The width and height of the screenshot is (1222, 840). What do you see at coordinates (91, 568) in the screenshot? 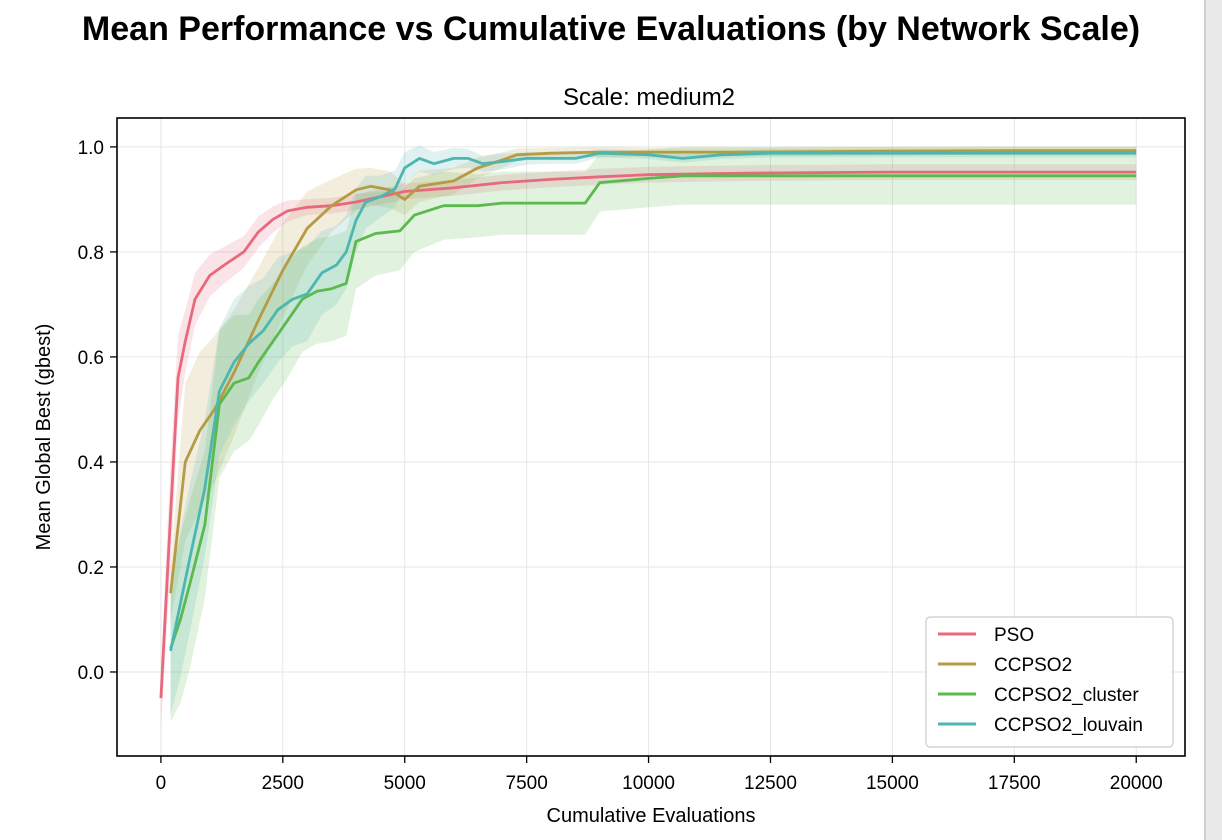
I see `y-tick-label: 0.2` at bounding box center [91, 568].